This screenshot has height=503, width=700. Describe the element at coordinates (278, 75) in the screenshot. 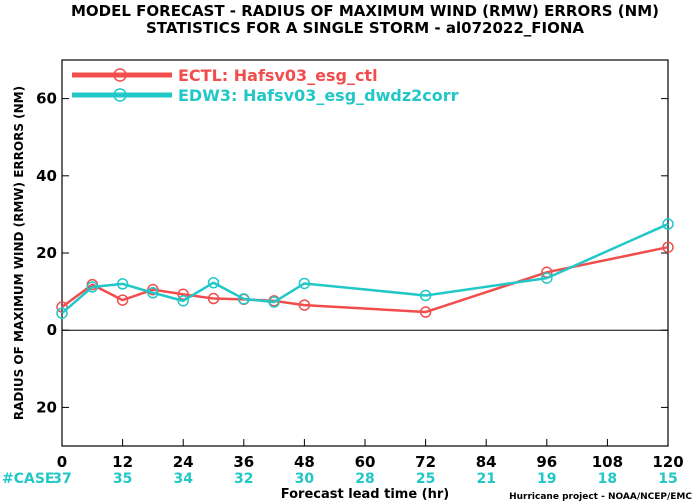

I see `legend-label: ECTL: Hafsv03_esg_ctl` at that location.